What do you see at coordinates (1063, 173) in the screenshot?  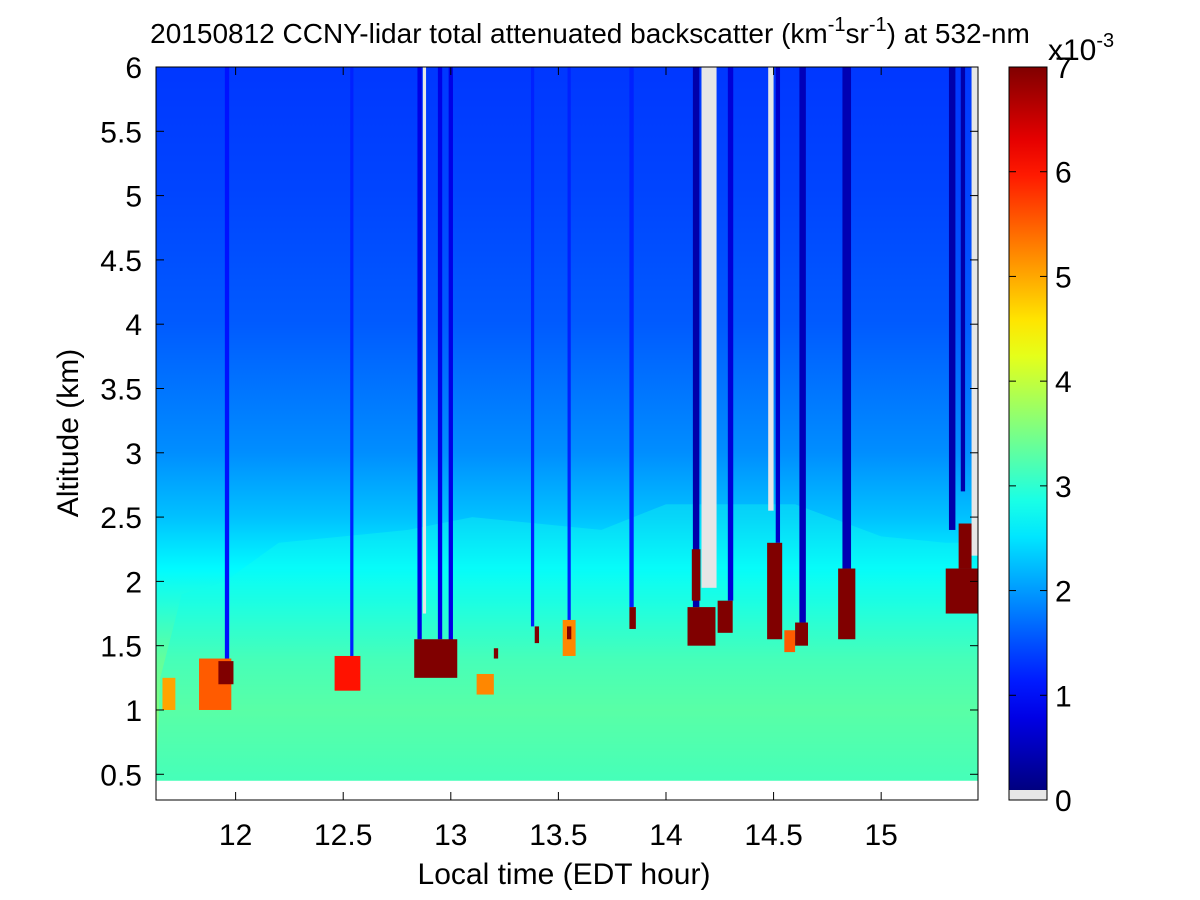 I see `colorbar-tick-label: 6` at bounding box center [1063, 173].